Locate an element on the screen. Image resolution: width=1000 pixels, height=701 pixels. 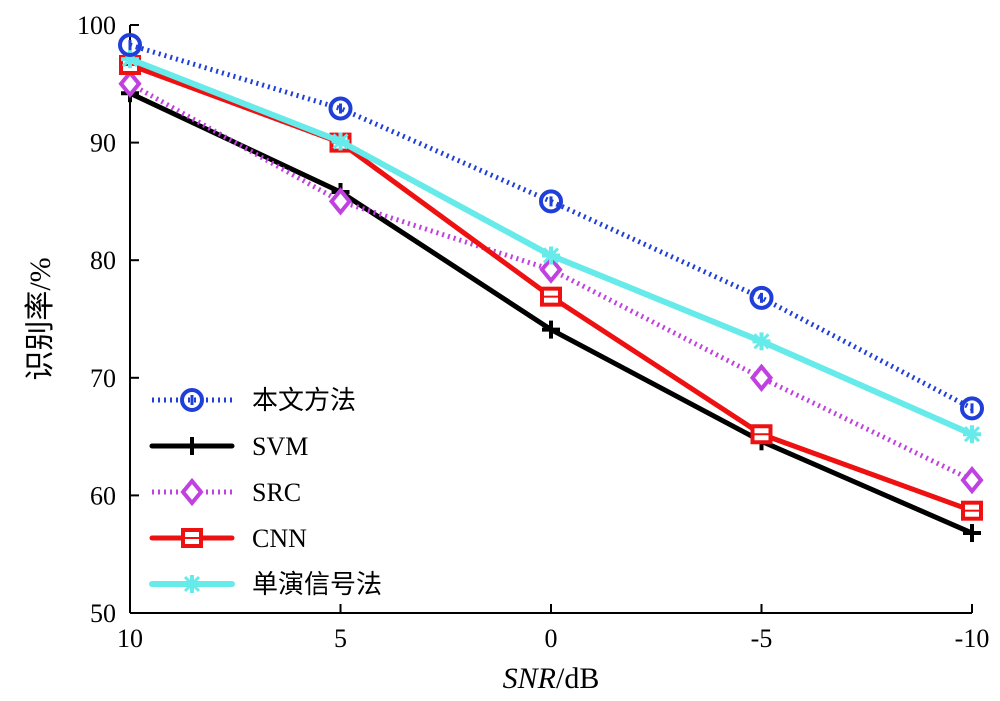
legend: 本文方法 SVM SRC CNN 单演信号法 is located at coordinates (265, 492).